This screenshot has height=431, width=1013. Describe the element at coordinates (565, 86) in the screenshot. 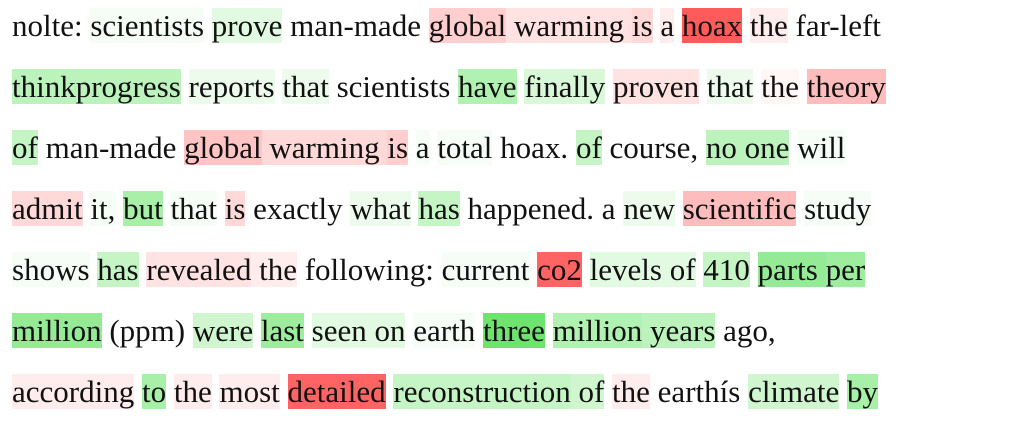

I see `token: finally` at that location.